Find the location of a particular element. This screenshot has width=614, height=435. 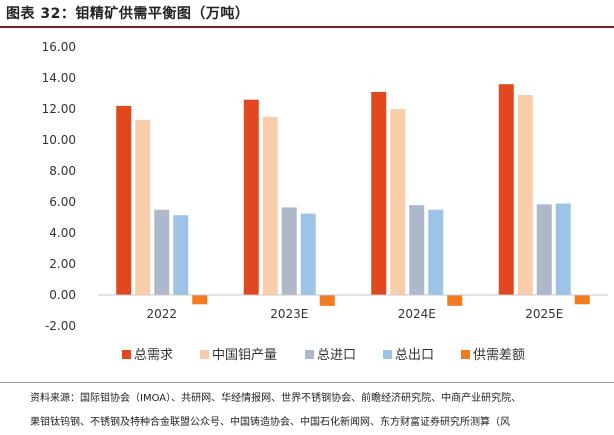

title-divider is located at coordinates (307, 27).